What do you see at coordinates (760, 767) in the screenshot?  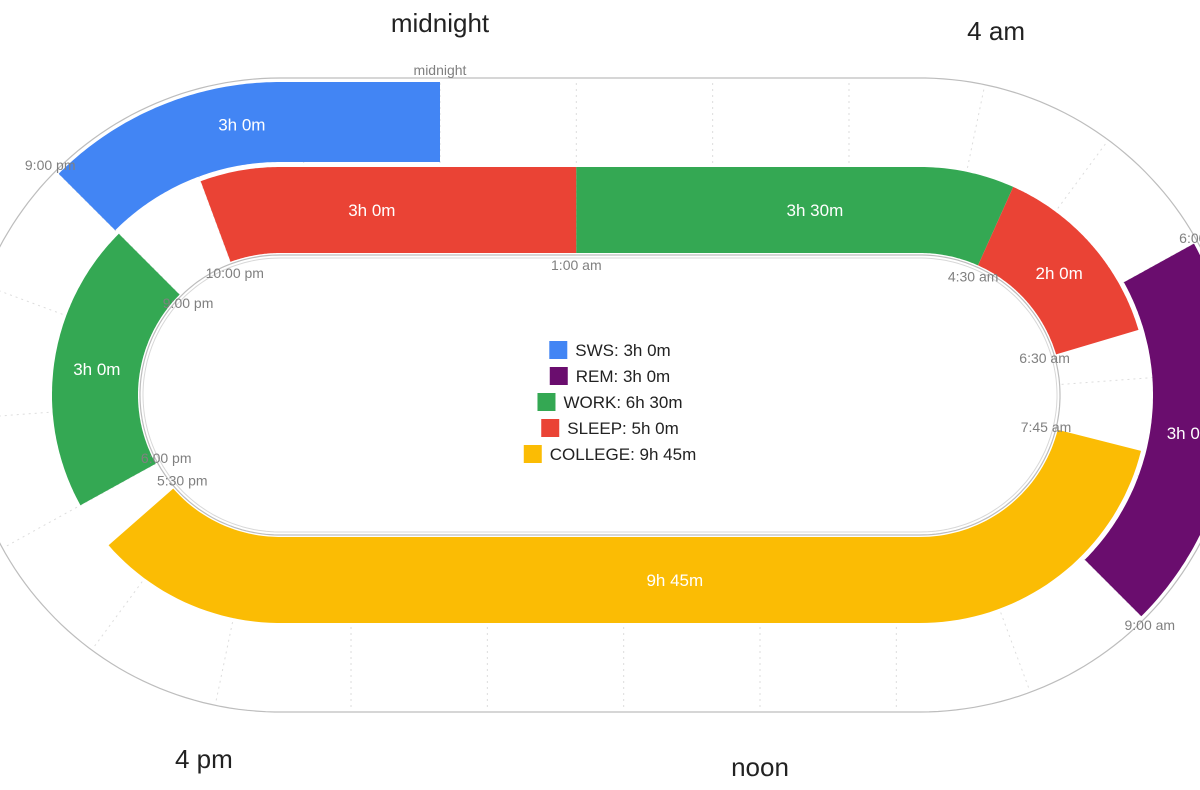 I see `clock-label: noon` at bounding box center [760, 767].